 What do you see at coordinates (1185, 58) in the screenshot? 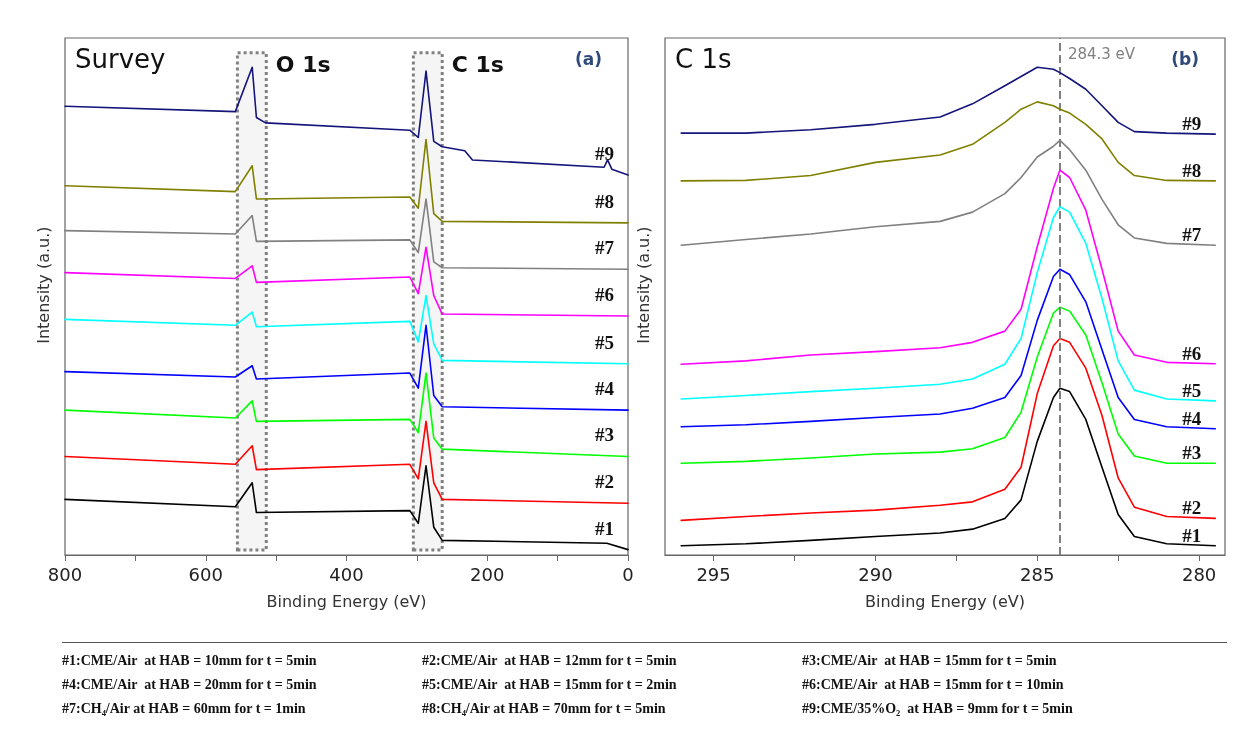
I see `annotation: (b)` at bounding box center [1185, 58].